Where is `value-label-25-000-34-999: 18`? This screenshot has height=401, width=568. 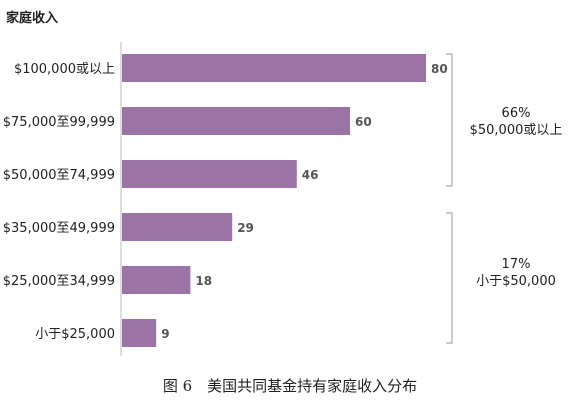
value-label-25-000-34-999: 18 is located at coordinates (203, 281).